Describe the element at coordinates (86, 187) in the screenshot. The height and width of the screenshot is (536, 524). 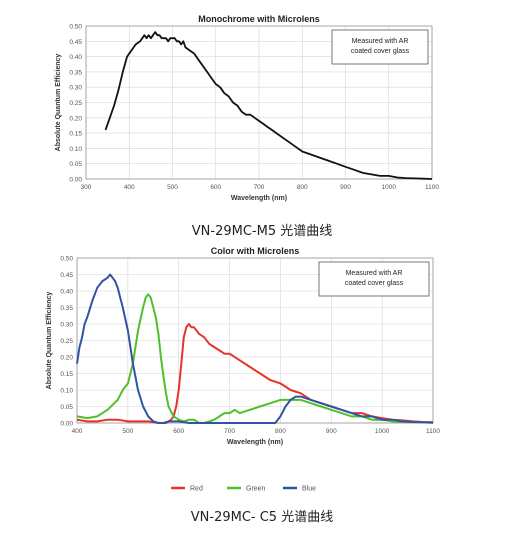
I see `x-tick-label: 300` at that location.